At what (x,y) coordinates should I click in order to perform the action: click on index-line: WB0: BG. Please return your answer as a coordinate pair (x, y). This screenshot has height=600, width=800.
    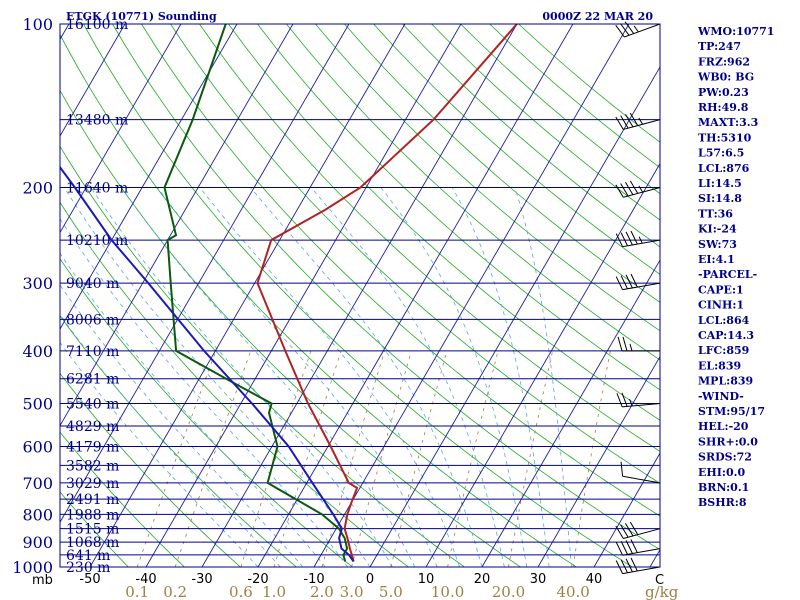
    Looking at the image, I should click on (725, 77).